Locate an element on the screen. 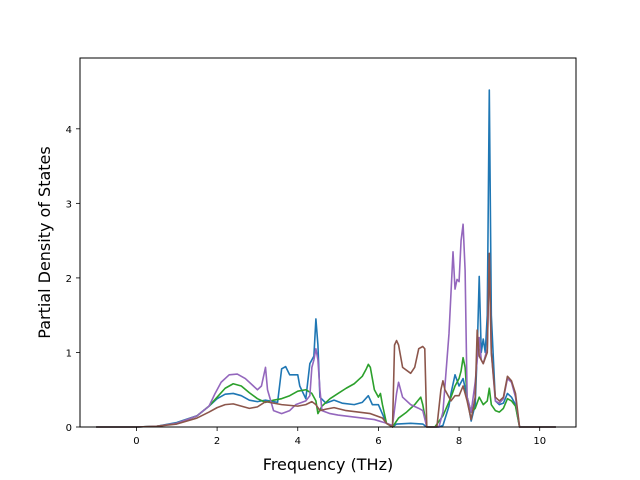  x-tick-label: 6 is located at coordinates (378, 441).